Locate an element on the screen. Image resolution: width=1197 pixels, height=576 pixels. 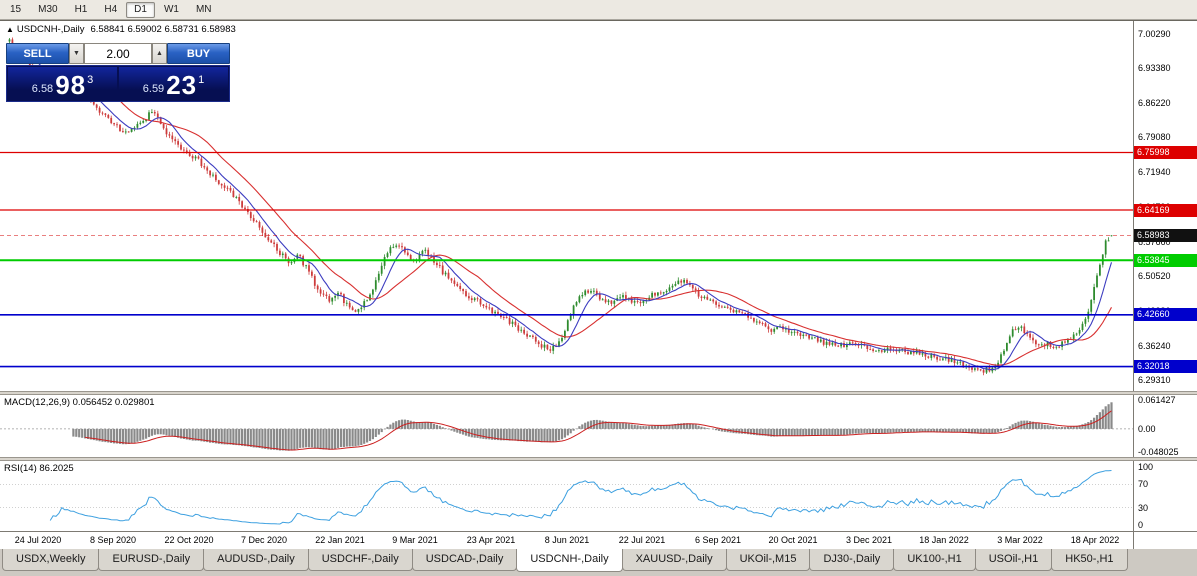
timeframe-button-h4: H4 is located at coordinates (111, 9).